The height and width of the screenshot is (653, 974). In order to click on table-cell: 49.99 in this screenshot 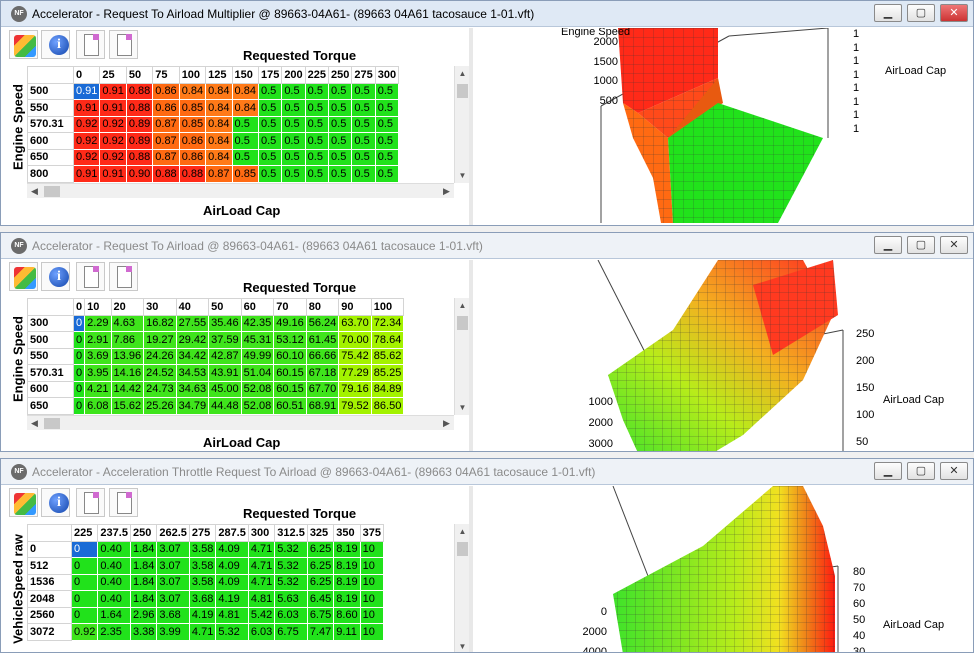, I will do `click(257, 356)`.